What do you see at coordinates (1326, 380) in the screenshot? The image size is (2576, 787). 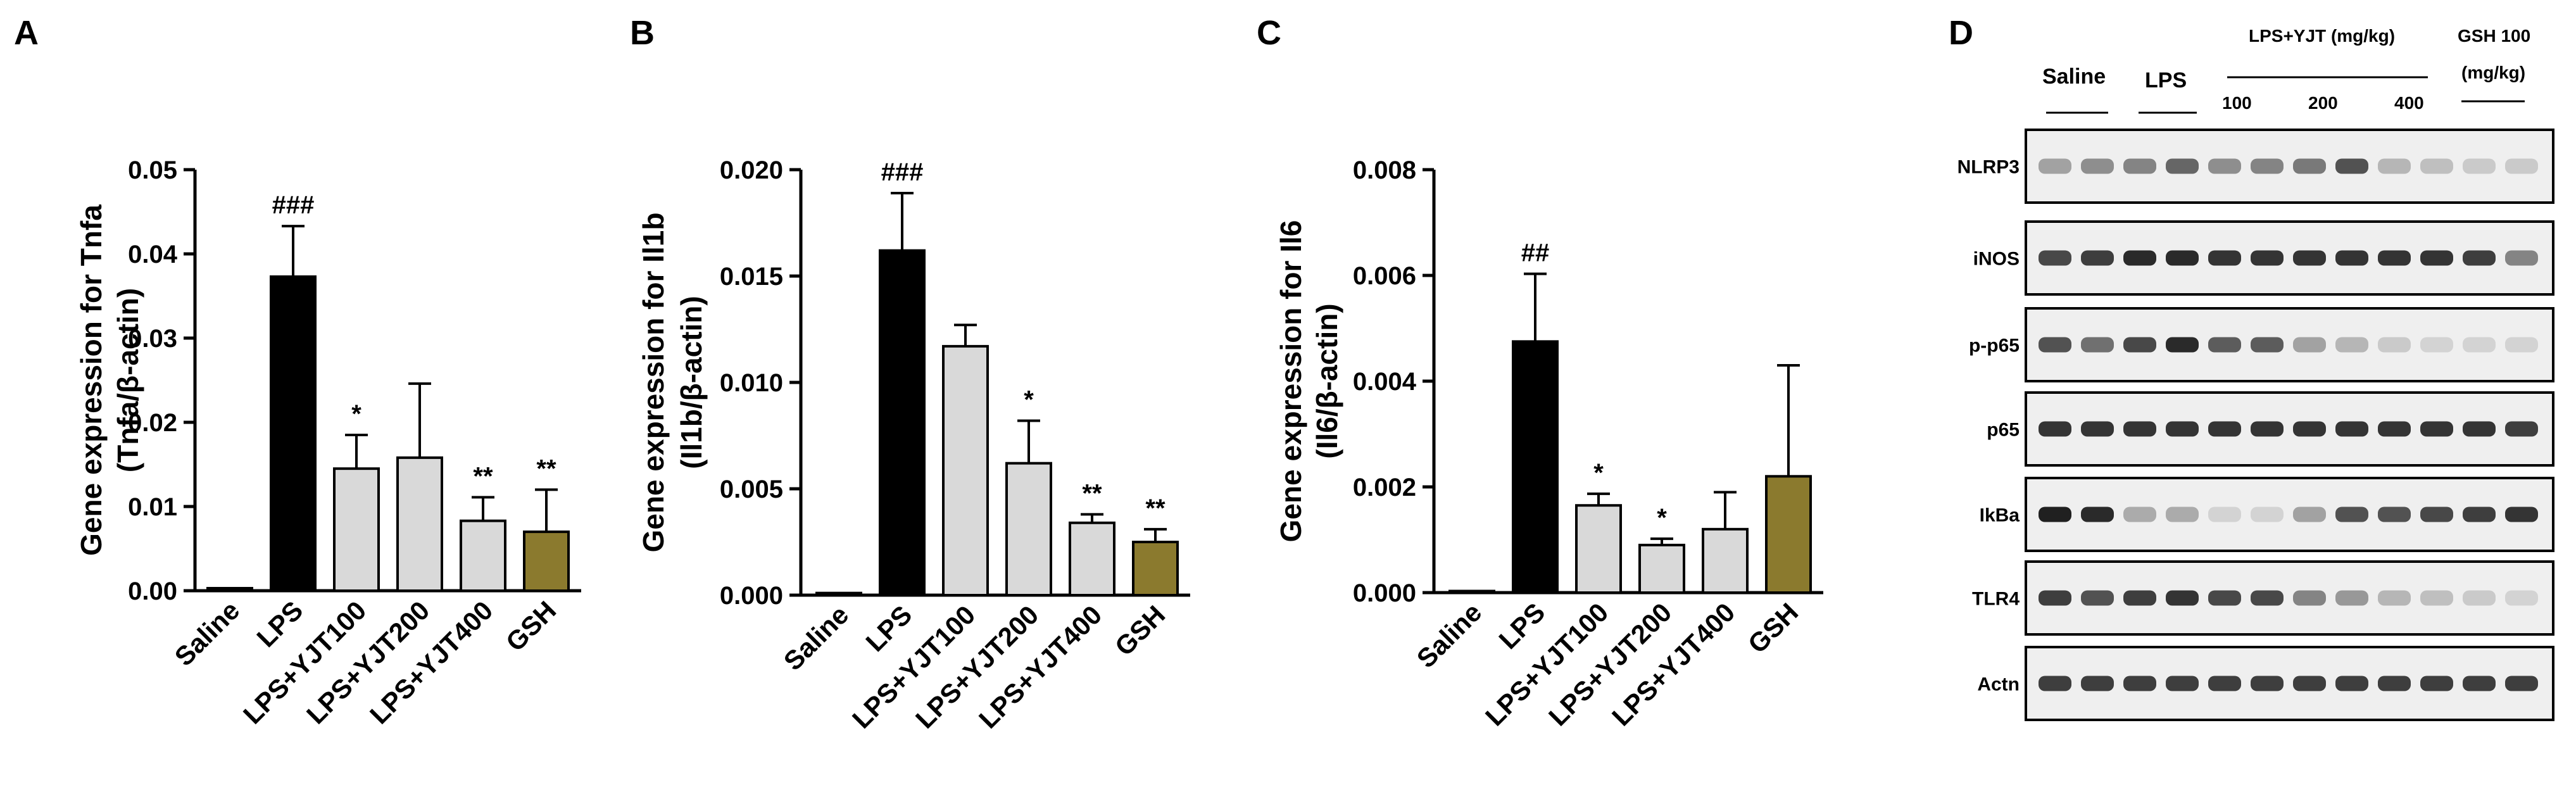 I see `y-axis-label-sub: (Il6/β-actin)` at bounding box center [1326, 380].